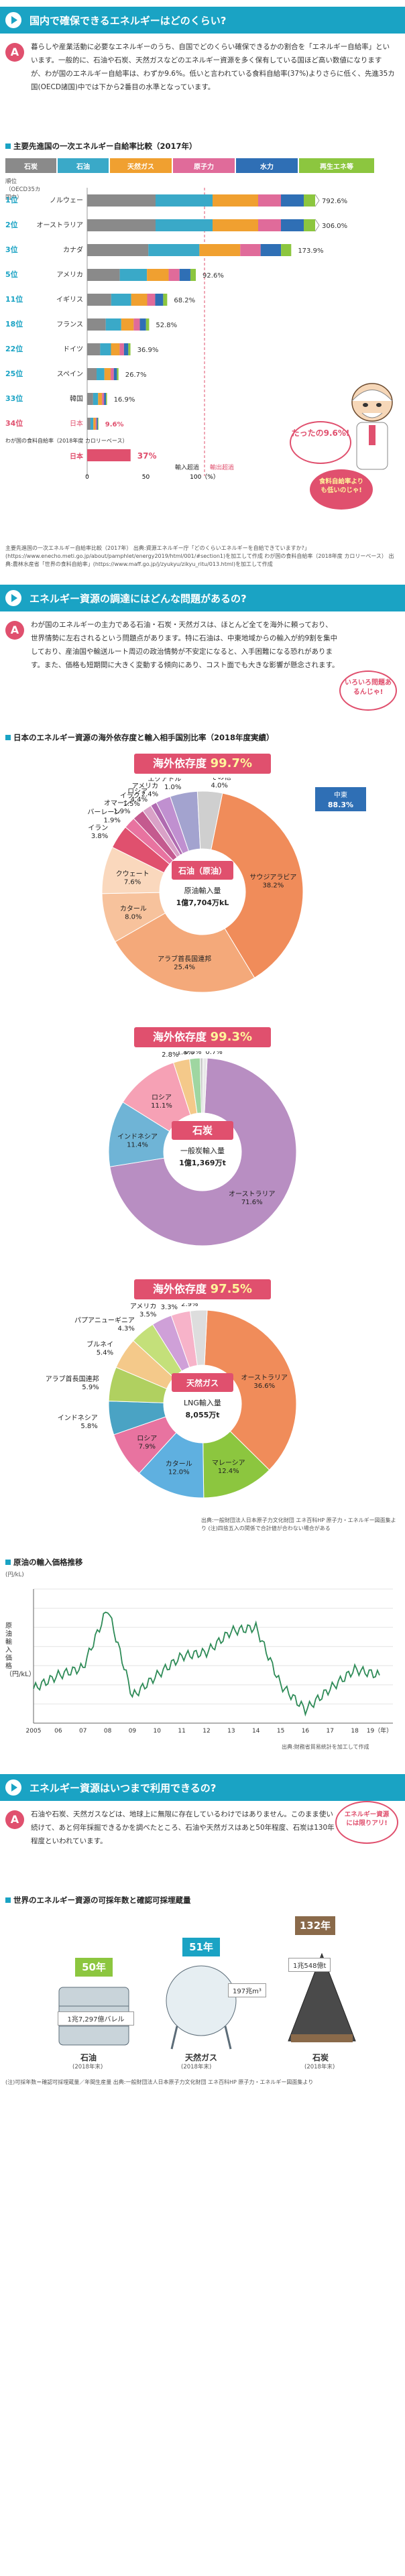  I want to click on country-label: ドイツ, so click(73, 349).